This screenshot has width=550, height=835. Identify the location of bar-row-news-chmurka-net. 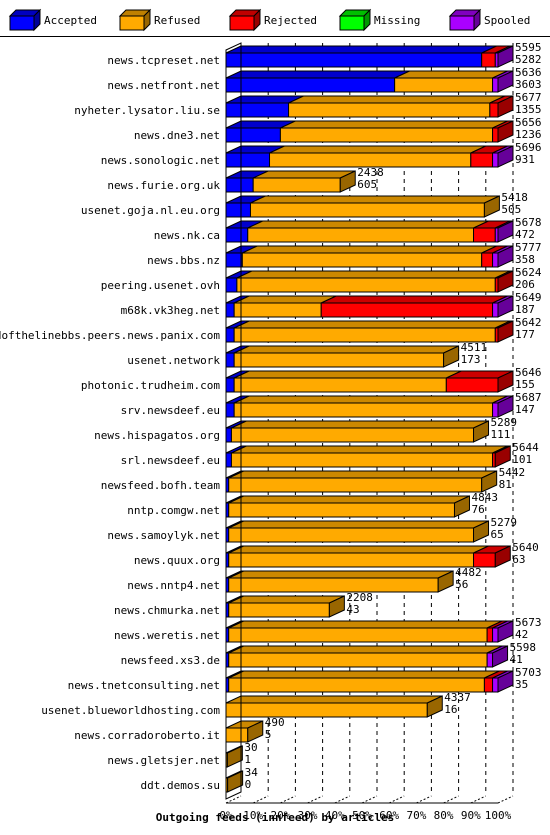
(285, 606).